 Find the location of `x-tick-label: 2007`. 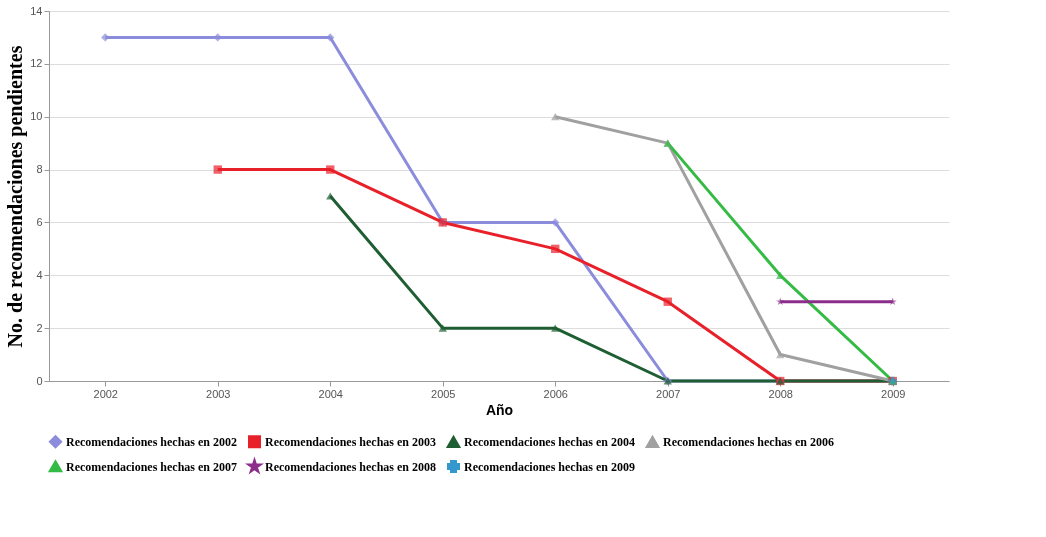

x-tick-label: 2007 is located at coordinates (668, 393).